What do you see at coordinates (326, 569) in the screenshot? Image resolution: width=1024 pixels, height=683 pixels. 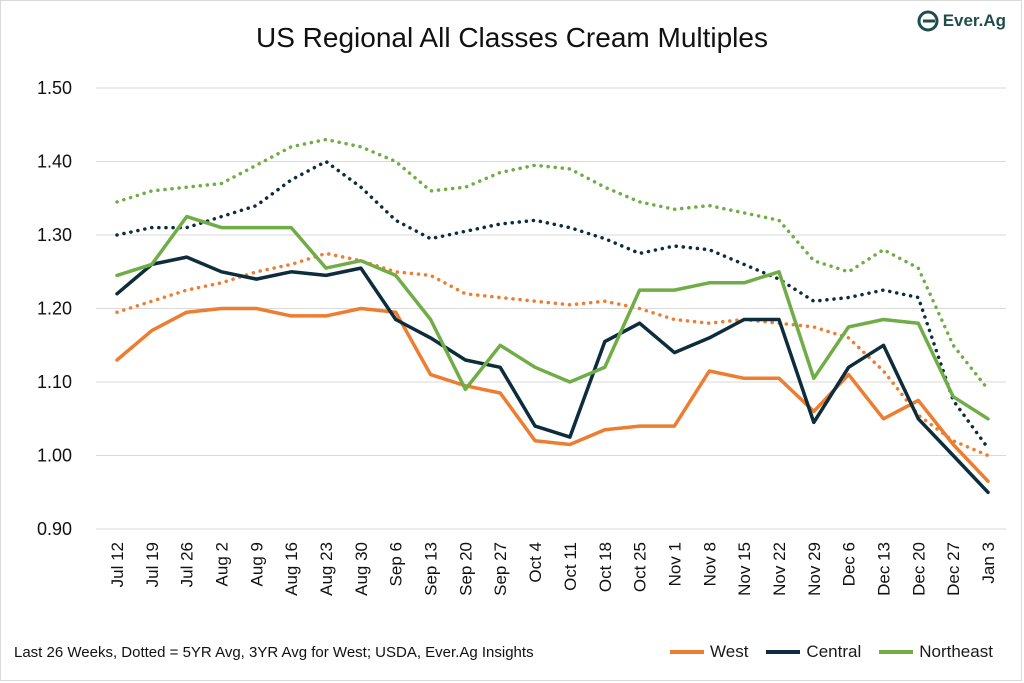 I see `x-tick-label: Aug 23` at bounding box center [326, 569].